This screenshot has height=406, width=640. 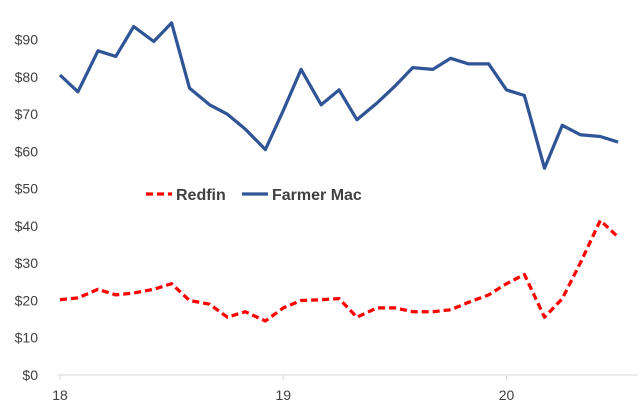 I want to click on y-tick-label: $60, so click(x=27, y=151).